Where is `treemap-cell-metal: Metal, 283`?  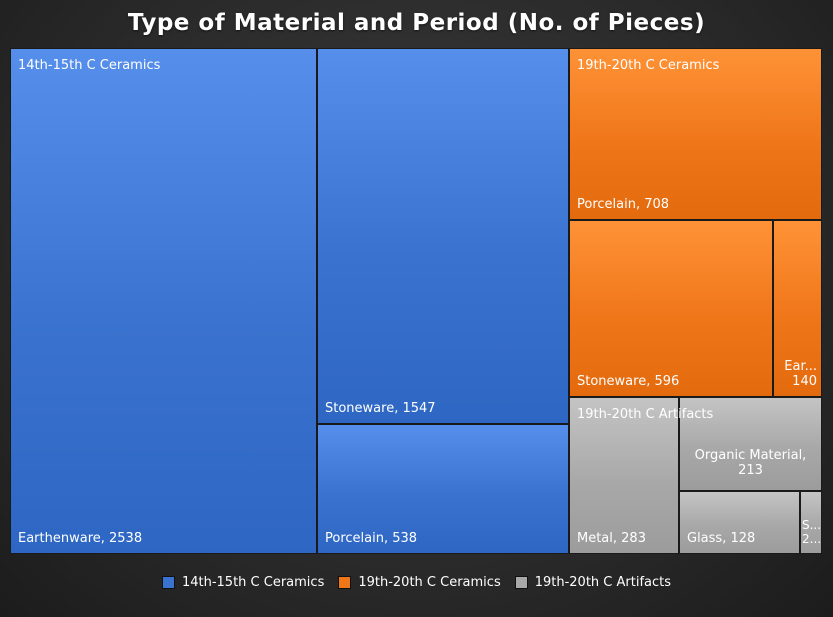
treemap-cell-metal: Metal, 283 is located at coordinates (624, 475).